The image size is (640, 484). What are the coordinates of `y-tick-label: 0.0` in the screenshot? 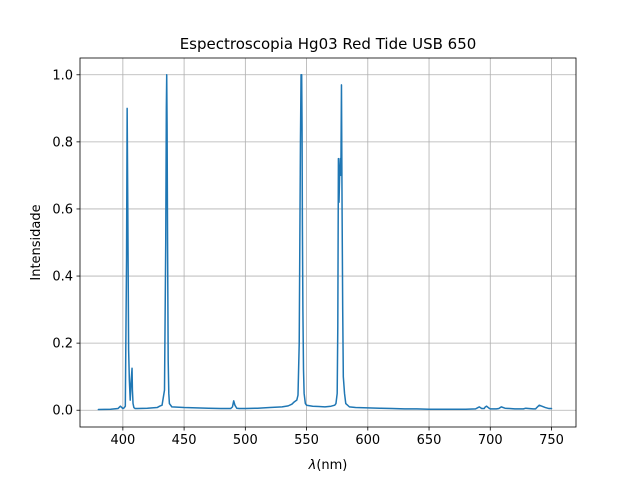 It's located at (62, 411).